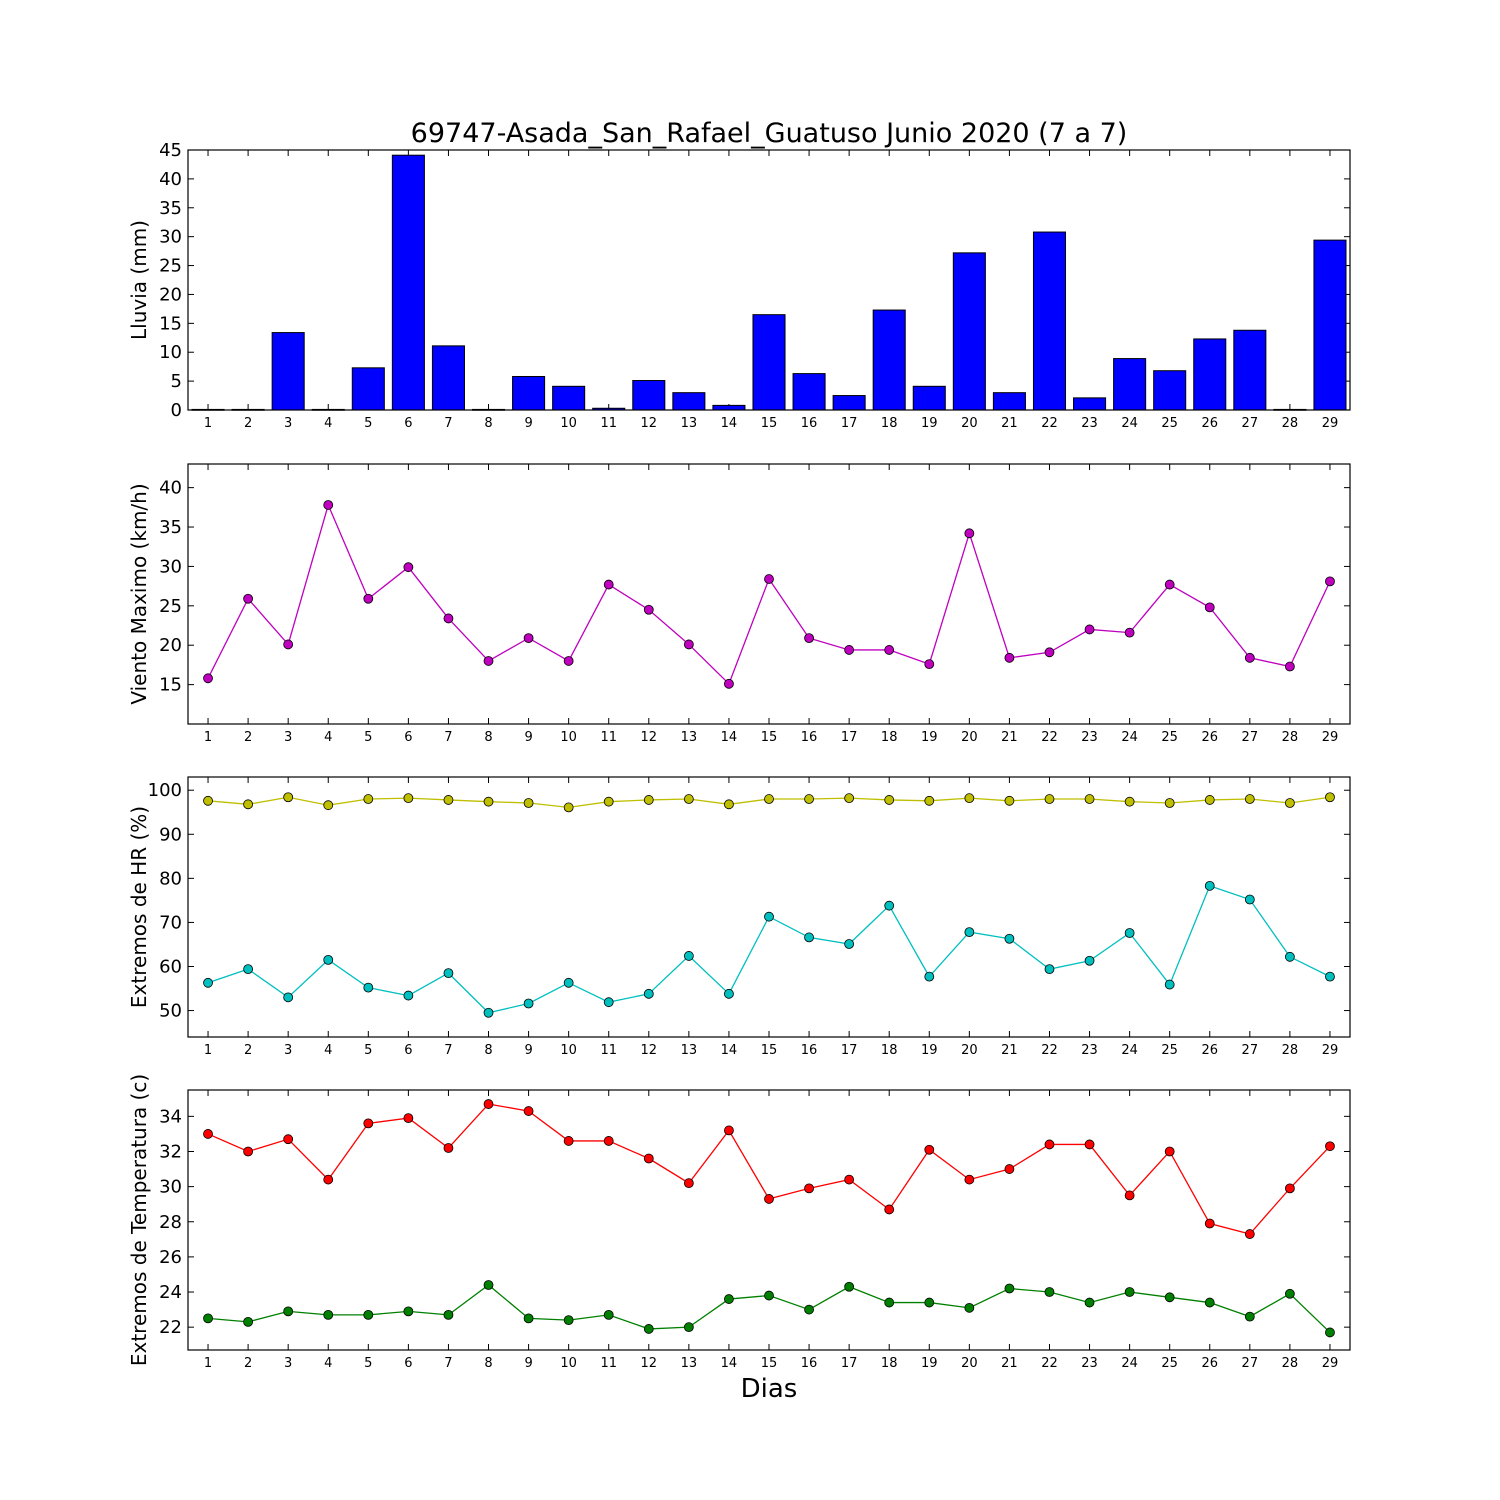 Image resolution: width=1500 pixels, height=1500 pixels. Describe the element at coordinates (170, 1116) in the screenshot. I see `y-tick-label: 34` at that location.